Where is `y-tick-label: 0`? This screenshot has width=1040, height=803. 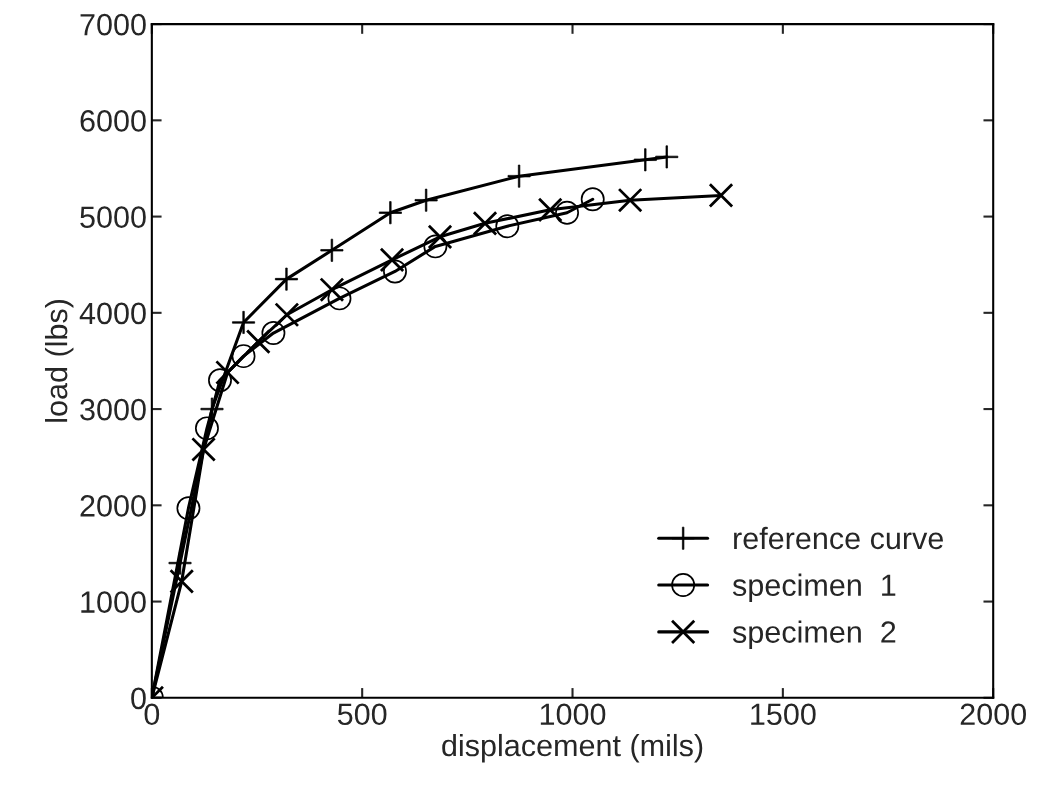 y-tick-label: 0 is located at coordinates (138, 698).